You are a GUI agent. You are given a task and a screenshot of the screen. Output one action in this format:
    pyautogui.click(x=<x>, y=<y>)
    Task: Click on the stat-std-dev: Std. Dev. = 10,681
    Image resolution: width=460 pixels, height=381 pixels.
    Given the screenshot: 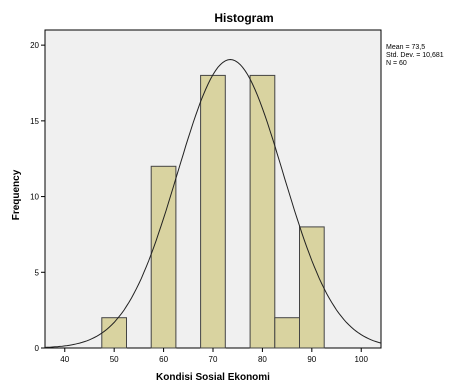 What is the action you would take?
    pyautogui.click(x=415, y=55)
    